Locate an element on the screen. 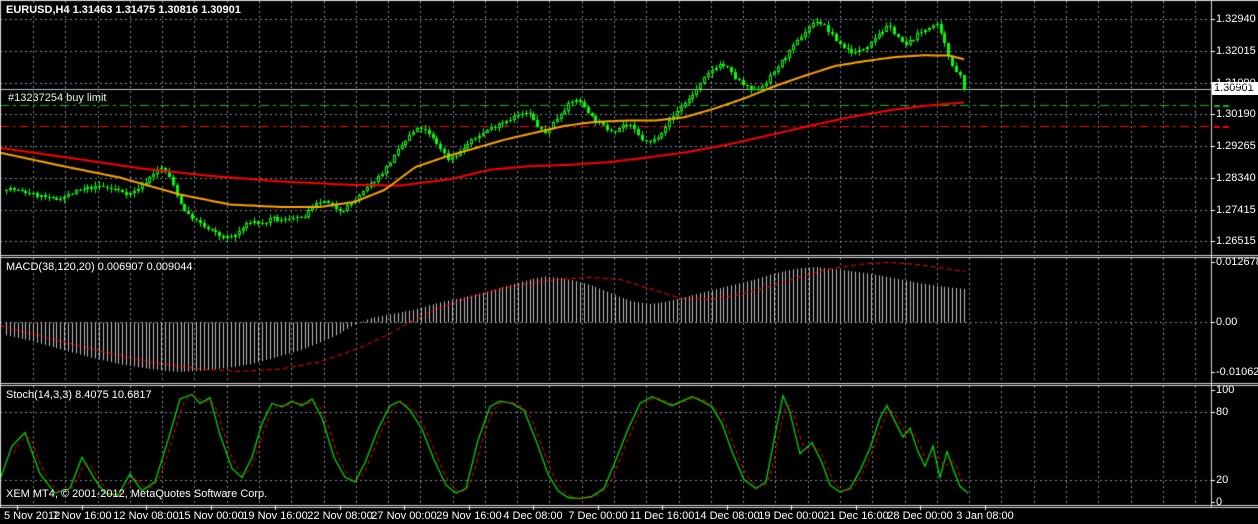 This screenshot has width=1258, height=524. stoch-tick-label: 20 is located at coordinates (1222, 480).